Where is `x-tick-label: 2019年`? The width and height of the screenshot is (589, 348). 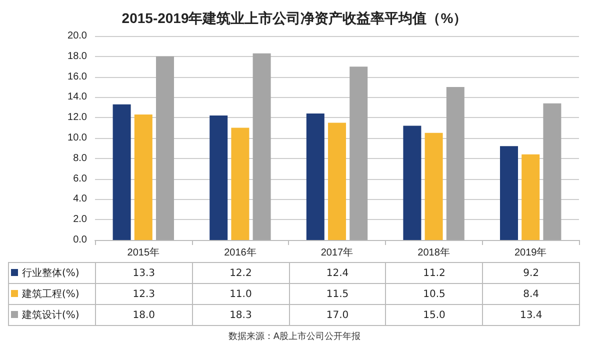
x-tick-label: 2019年 is located at coordinates (530, 252).